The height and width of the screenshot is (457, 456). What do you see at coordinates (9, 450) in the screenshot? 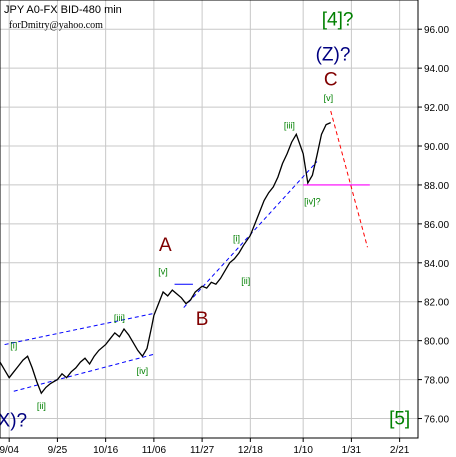
I see `x-tick-label: 9/04` at bounding box center [9, 450].